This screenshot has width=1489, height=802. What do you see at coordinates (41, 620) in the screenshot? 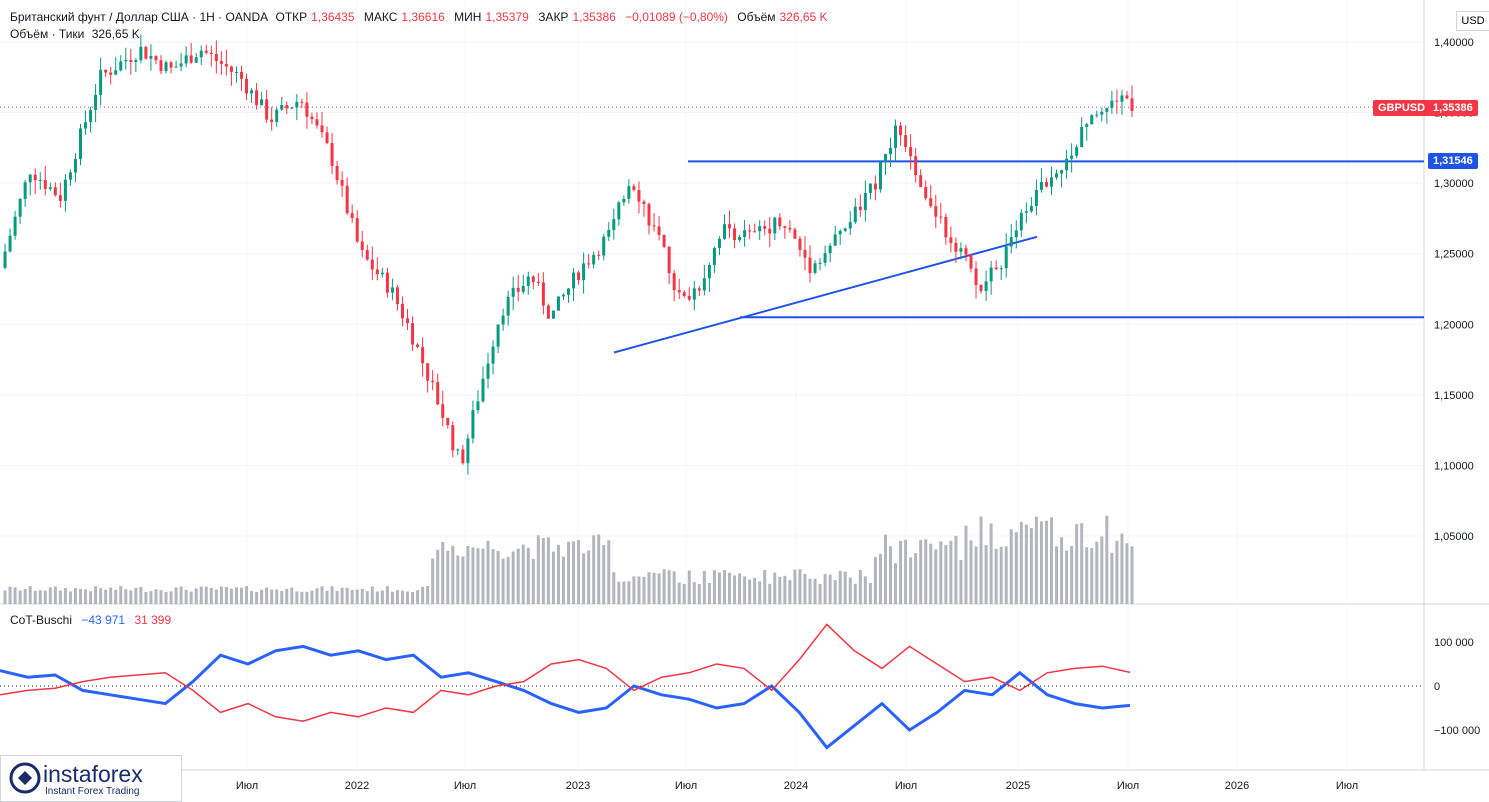
I see `cot-name: CoT-Buschi` at bounding box center [41, 620].